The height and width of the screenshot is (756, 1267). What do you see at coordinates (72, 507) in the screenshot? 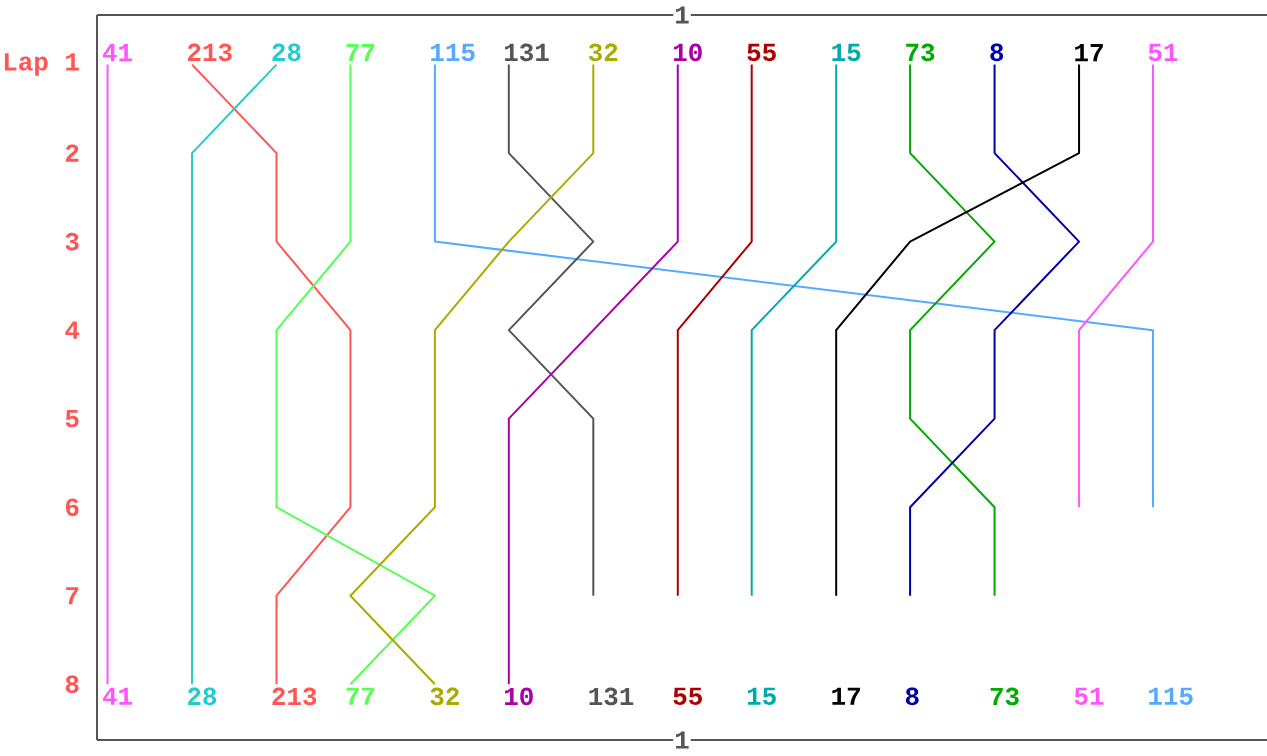
I see `y-tick-label: 6` at bounding box center [72, 507].